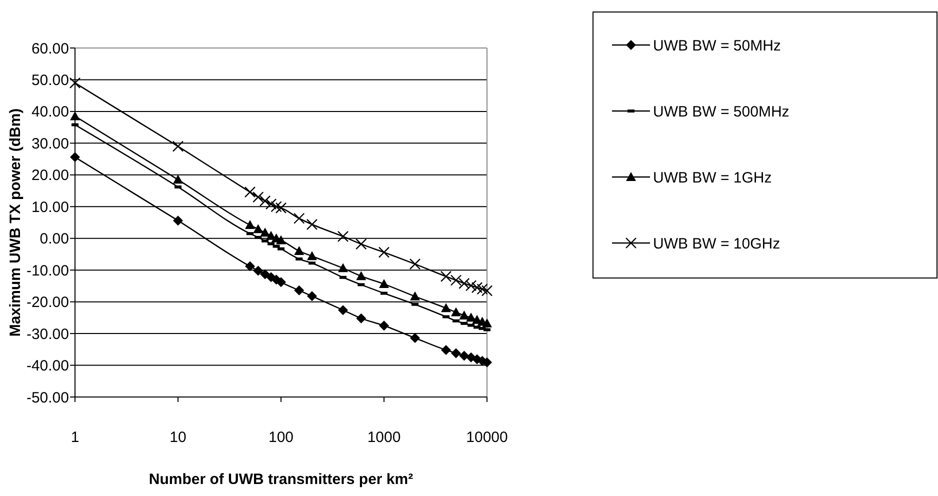 This screenshot has height=496, width=938. Describe the element at coordinates (75, 437) in the screenshot. I see `x-tick-label: 1` at that location.